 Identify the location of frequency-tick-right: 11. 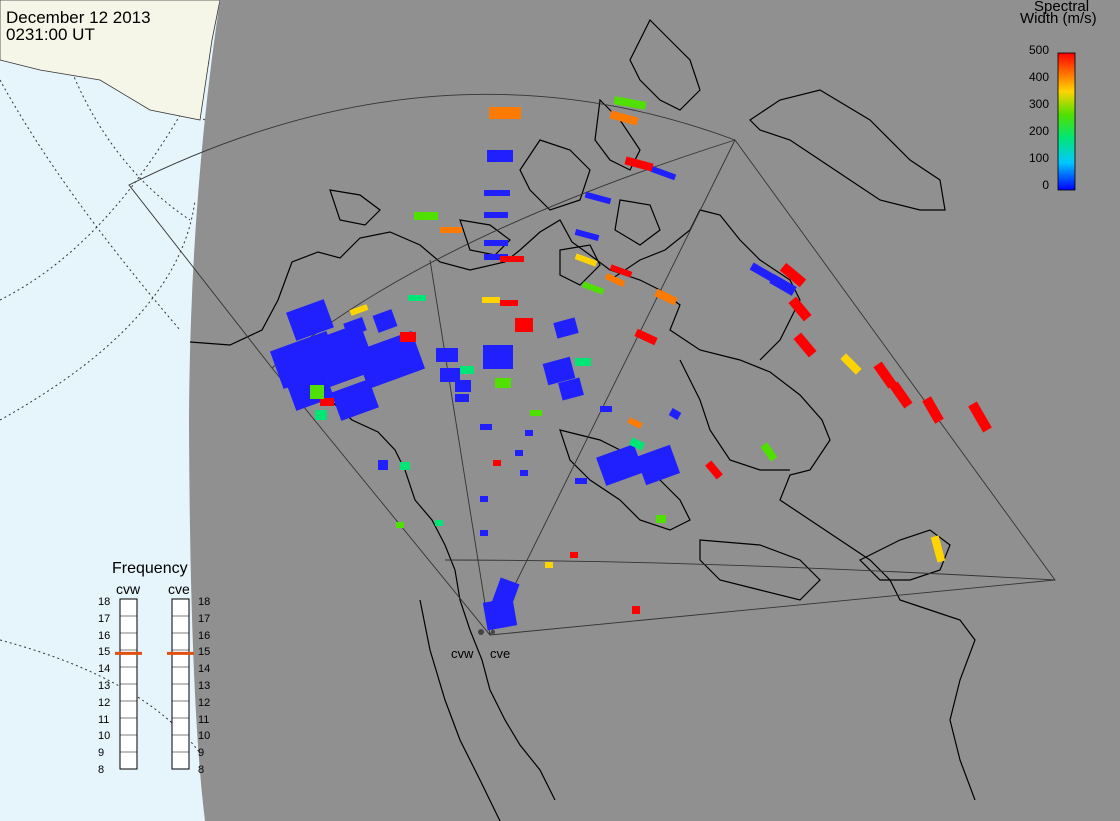
(204, 719).